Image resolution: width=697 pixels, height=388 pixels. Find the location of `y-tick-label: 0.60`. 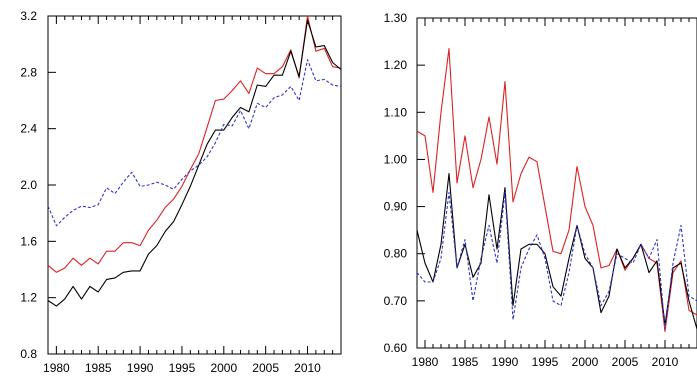

y-tick-label: 0.60 is located at coordinates (396, 348).